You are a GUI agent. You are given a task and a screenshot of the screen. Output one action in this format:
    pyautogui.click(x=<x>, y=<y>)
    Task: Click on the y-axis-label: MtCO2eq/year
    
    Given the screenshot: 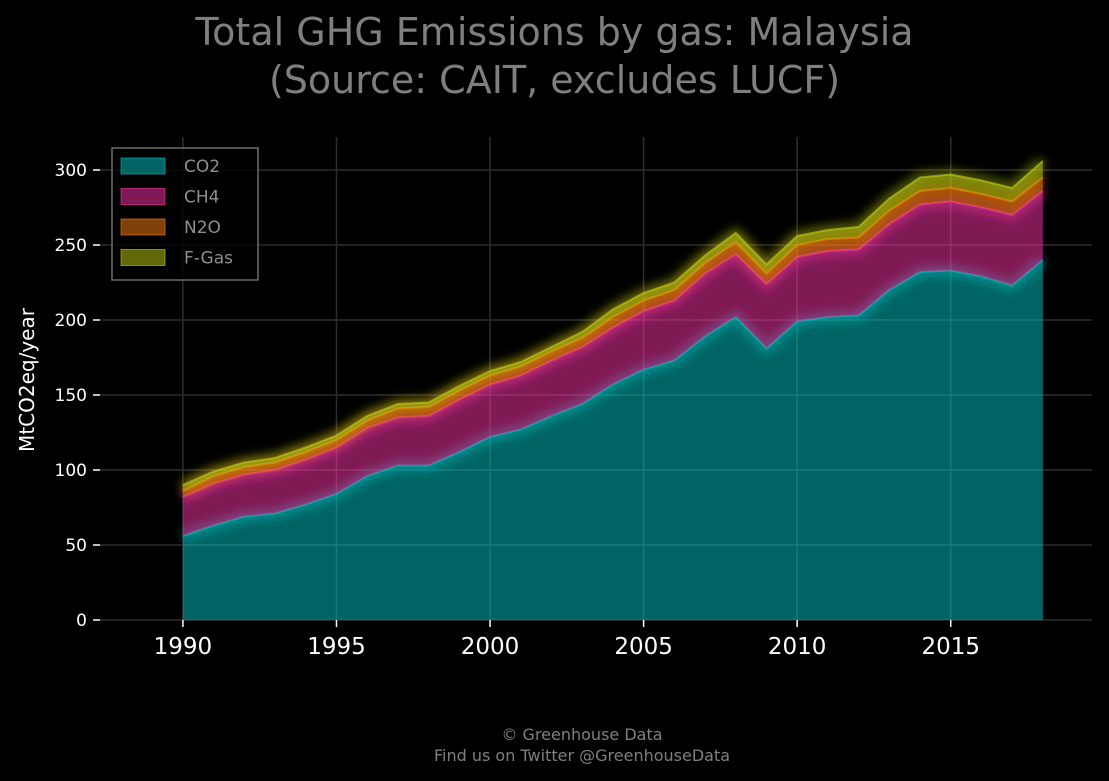 What is the action you would take?
    pyautogui.click(x=27, y=379)
    